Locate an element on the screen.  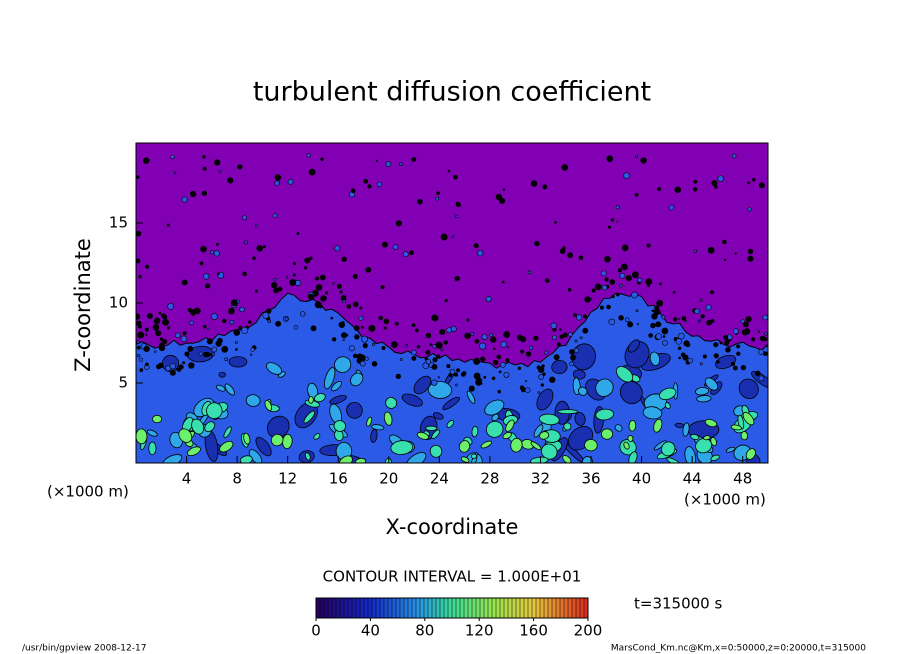
x-unit-label: (×1000 m) is located at coordinates (88, 492).